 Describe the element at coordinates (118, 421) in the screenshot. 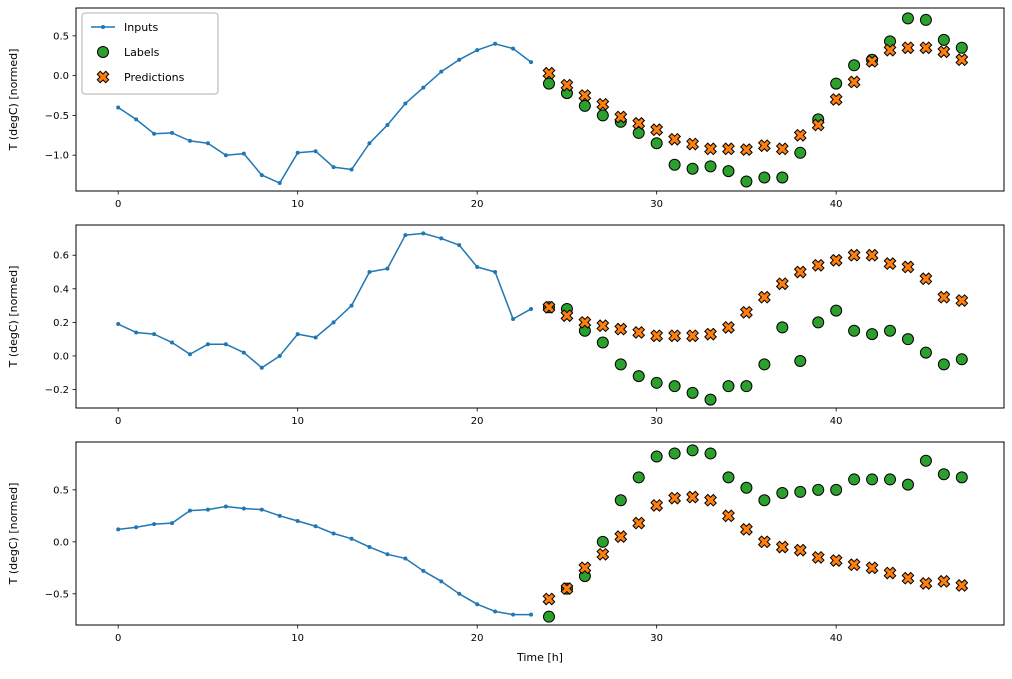

I see `x-tick-label: 0` at that location.